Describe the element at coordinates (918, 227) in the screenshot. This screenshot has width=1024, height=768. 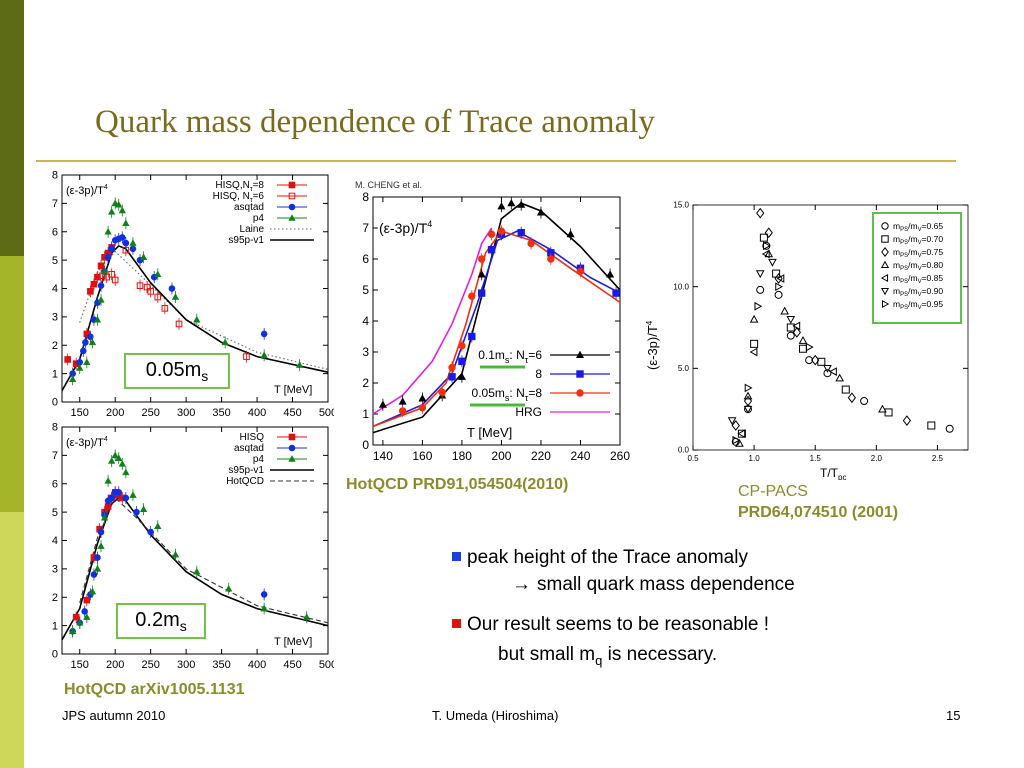
I see `legend-label: mPS/mV=0.65` at that location.